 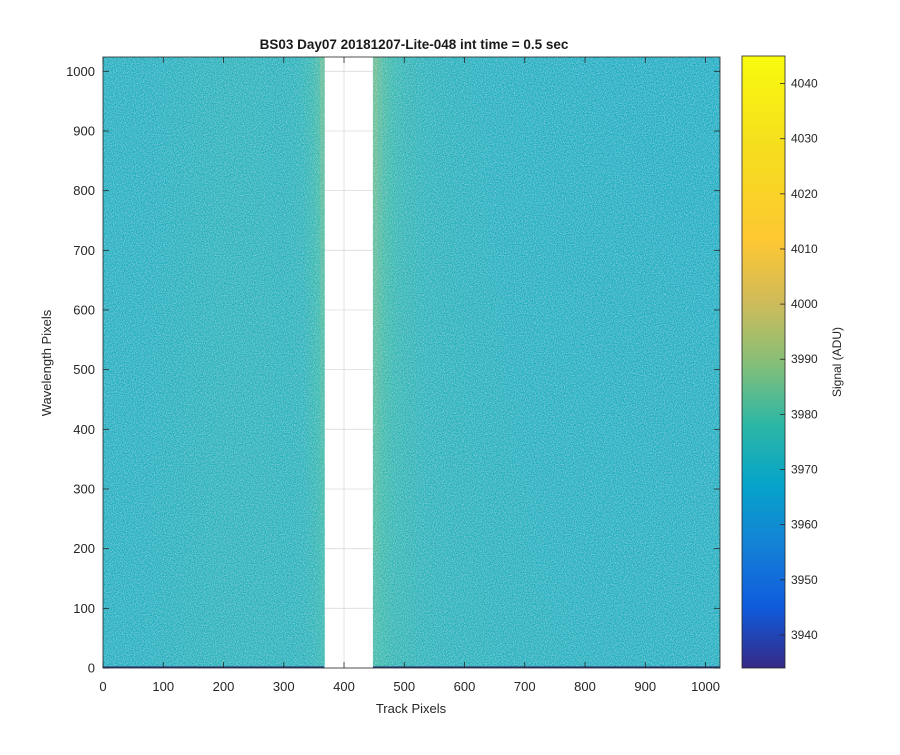 What do you see at coordinates (84, 429) in the screenshot?
I see `y-tick-label-4: 400` at bounding box center [84, 429].